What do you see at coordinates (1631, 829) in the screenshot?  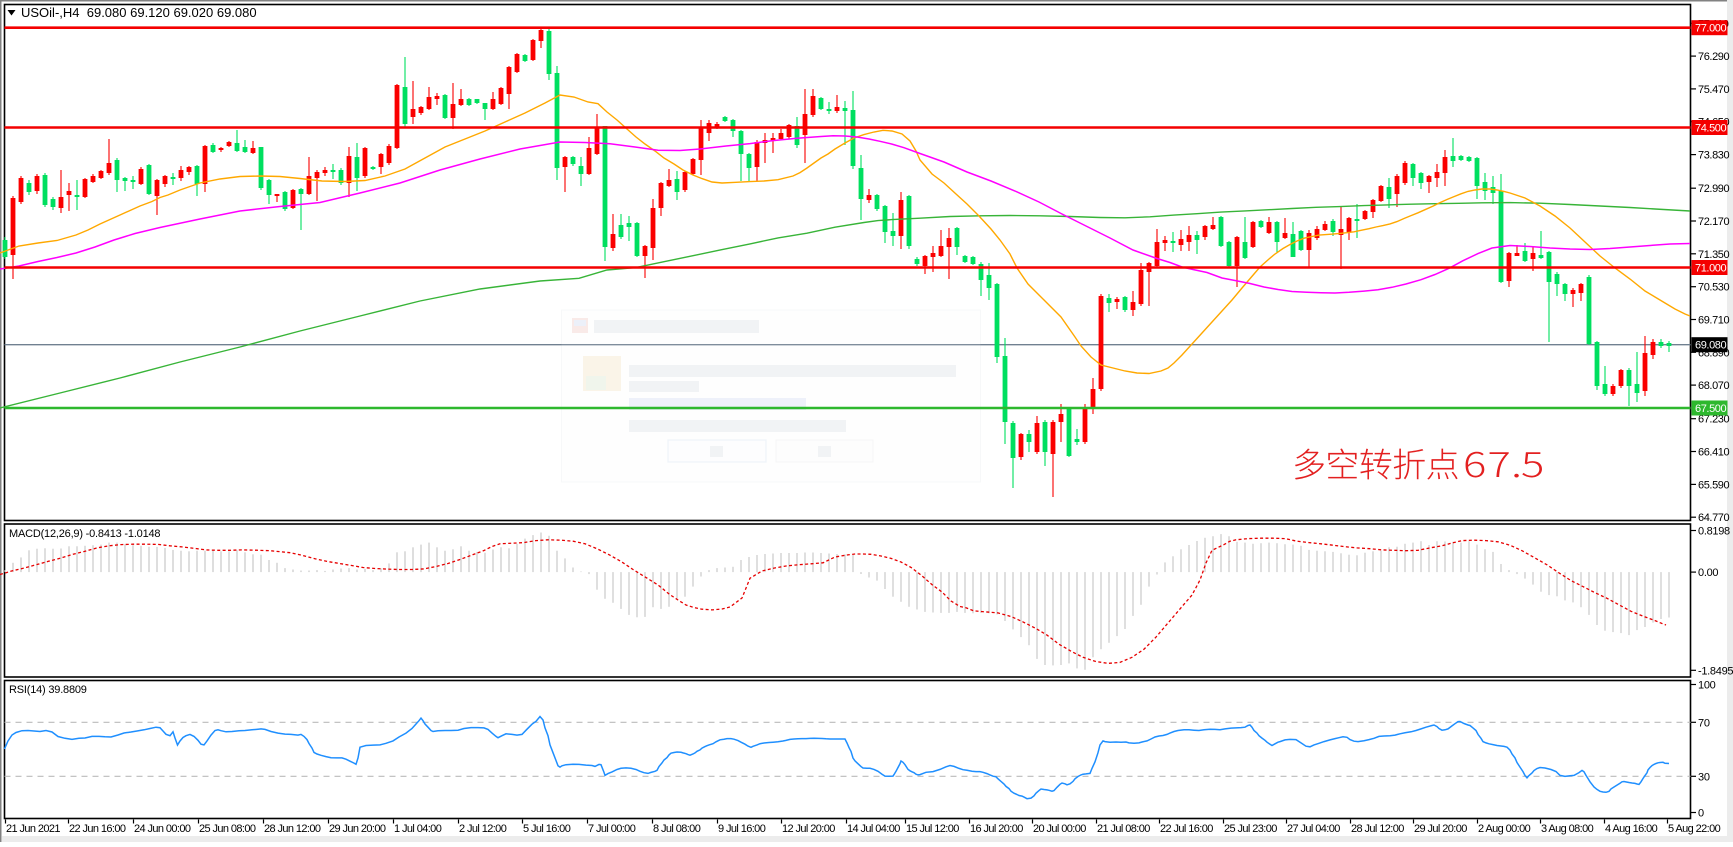 I see `svg-text: 4 Aug 16:00` at bounding box center [1631, 829].